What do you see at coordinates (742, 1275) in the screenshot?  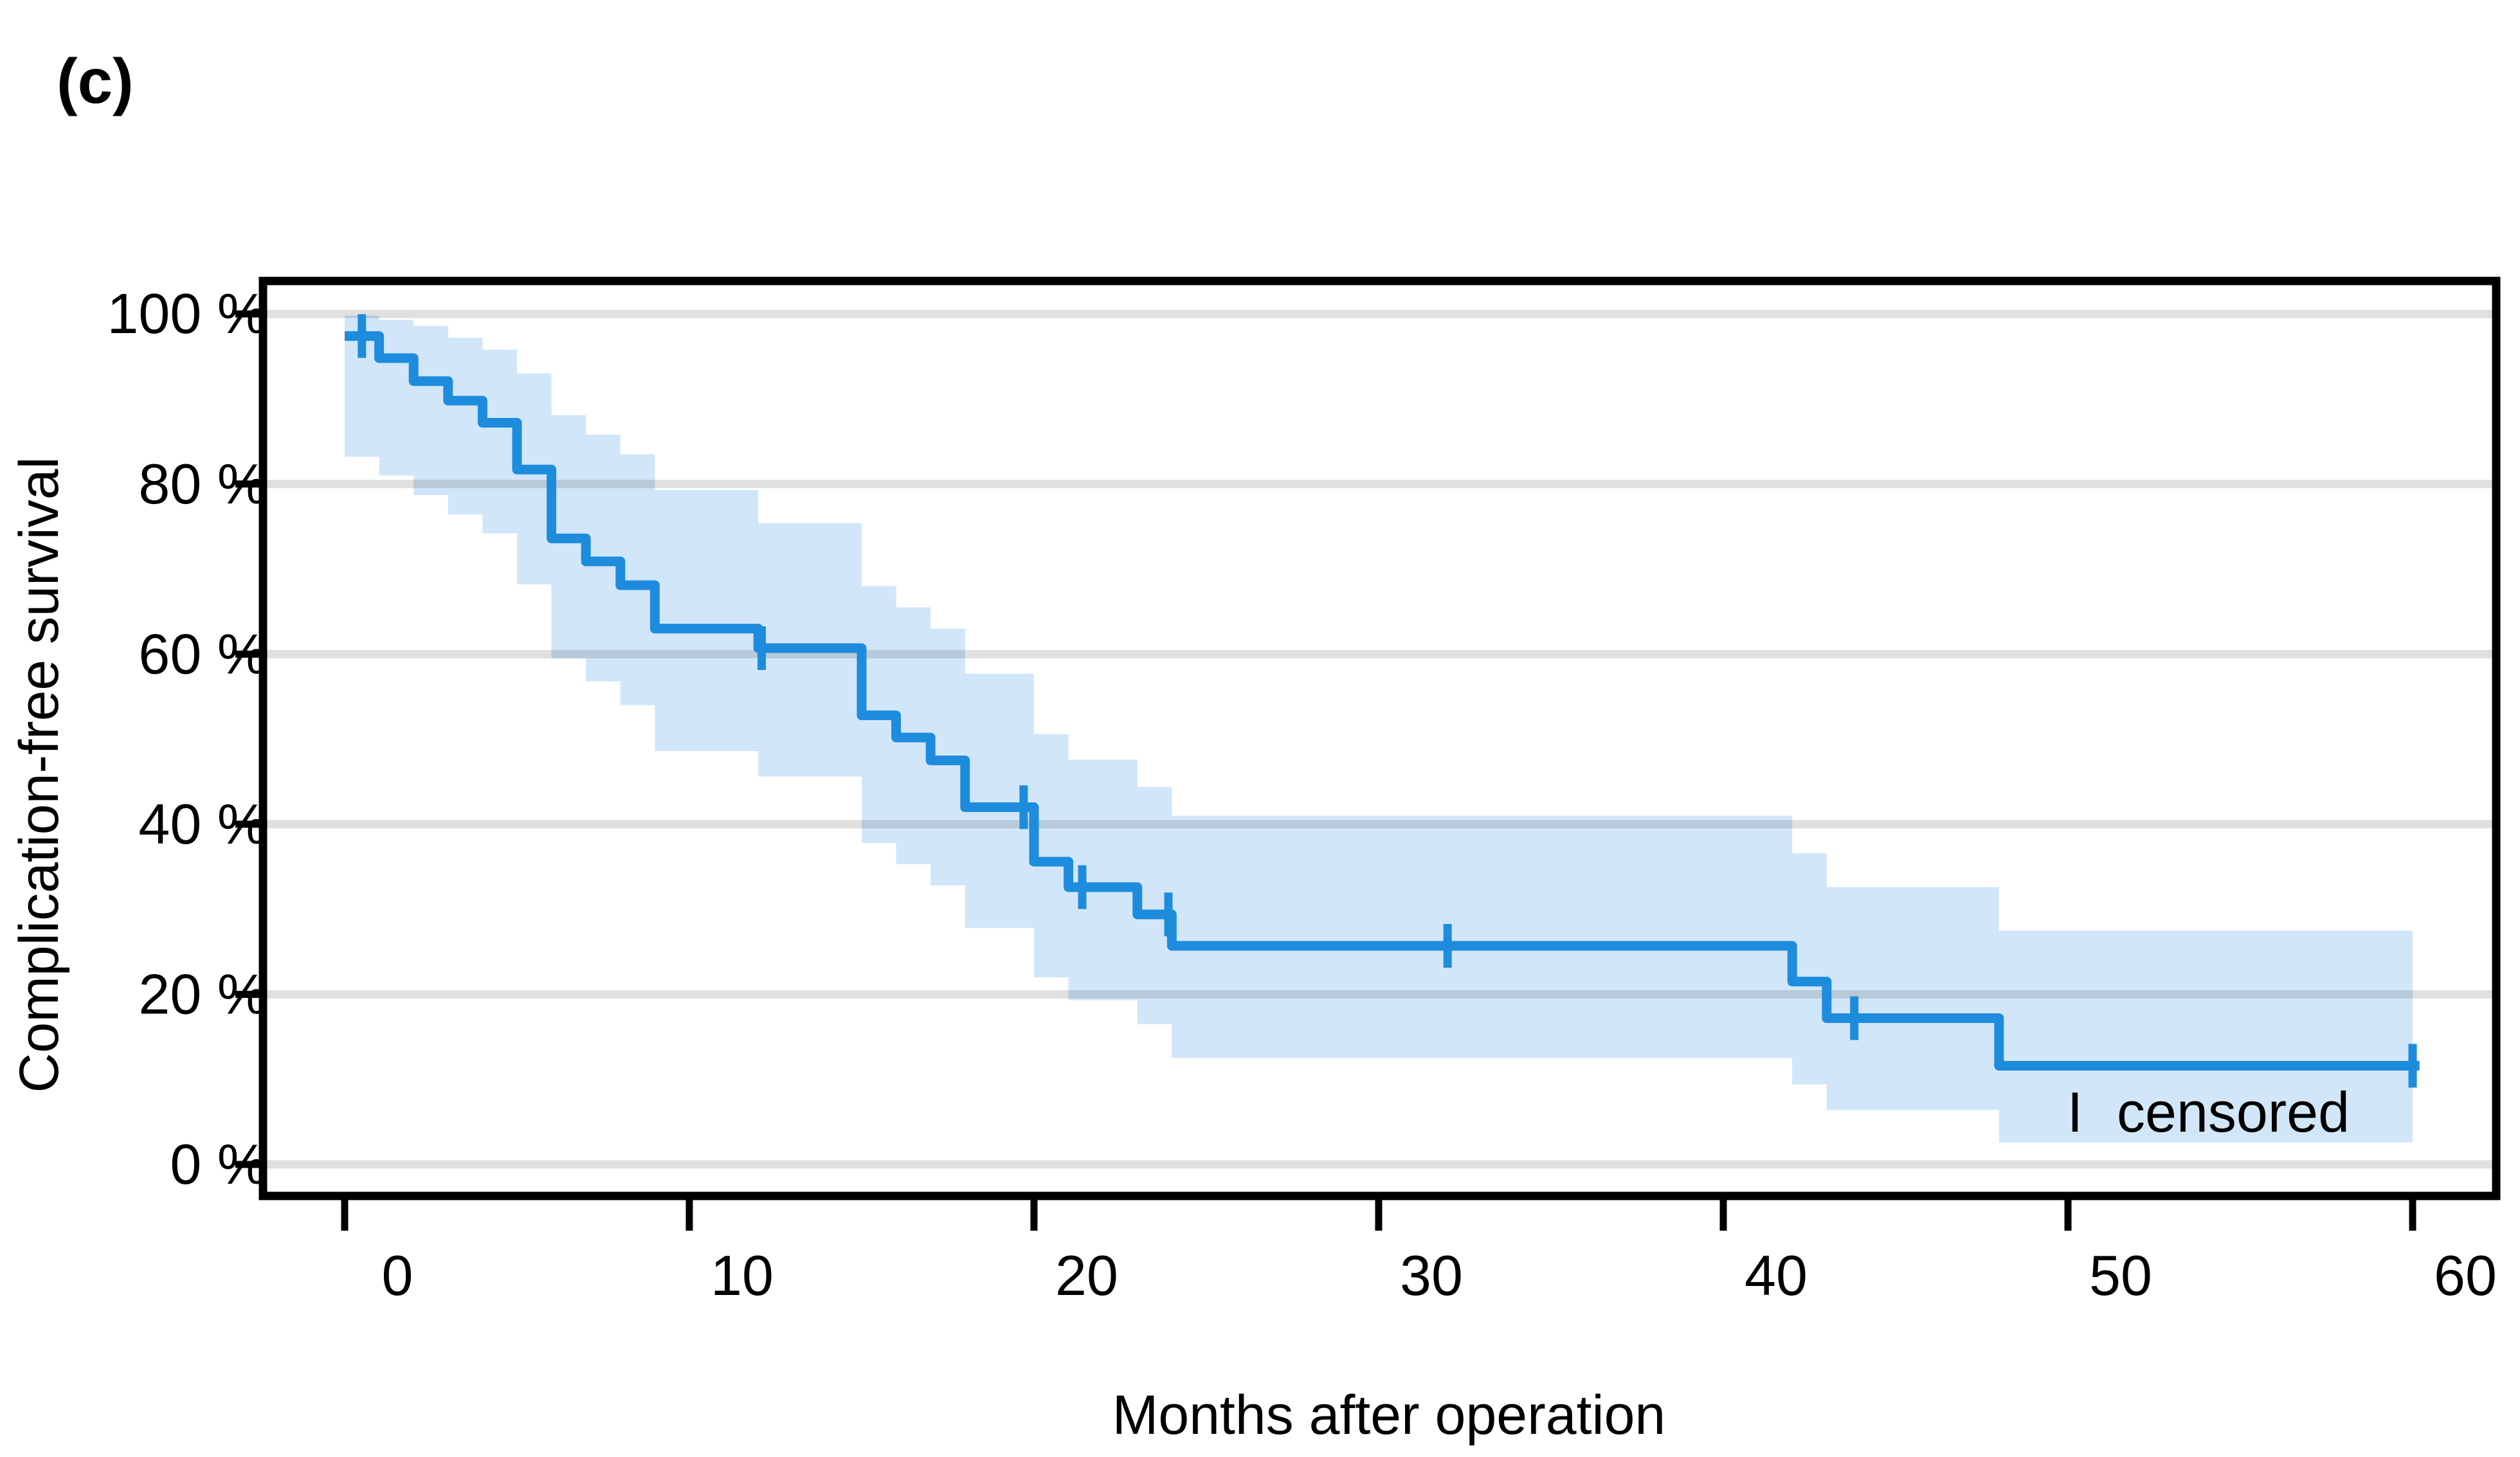 I see `x-tick-label: 10` at bounding box center [742, 1275].